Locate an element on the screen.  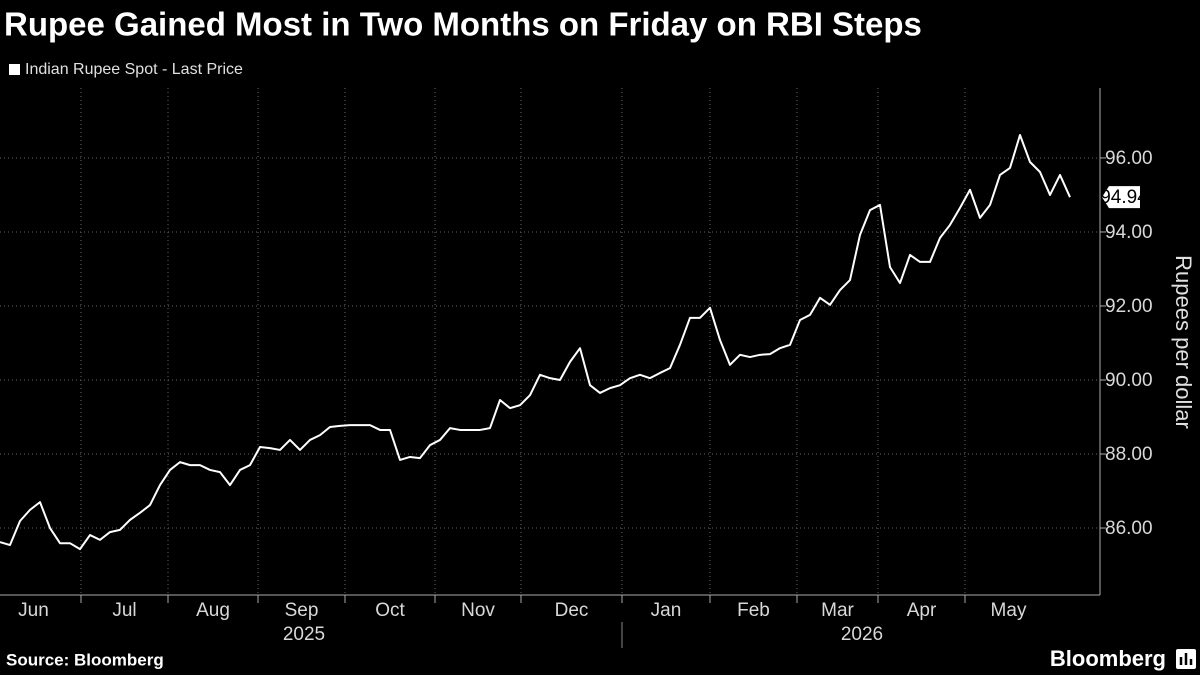
x-tick-label: Sep is located at coordinates (302, 610).